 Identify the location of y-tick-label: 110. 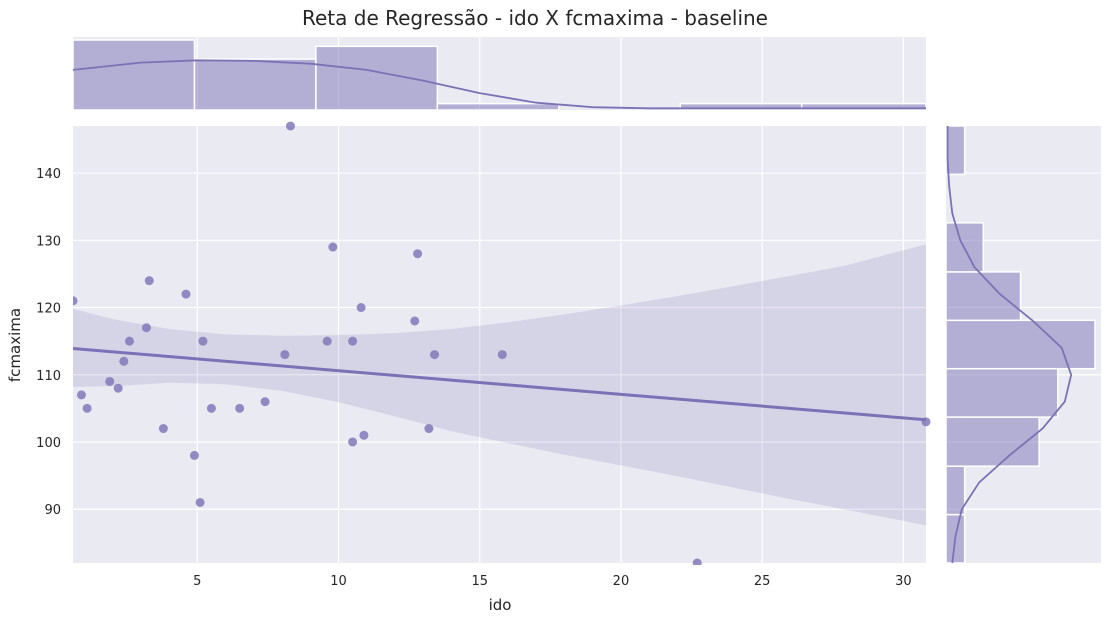
(48, 376).